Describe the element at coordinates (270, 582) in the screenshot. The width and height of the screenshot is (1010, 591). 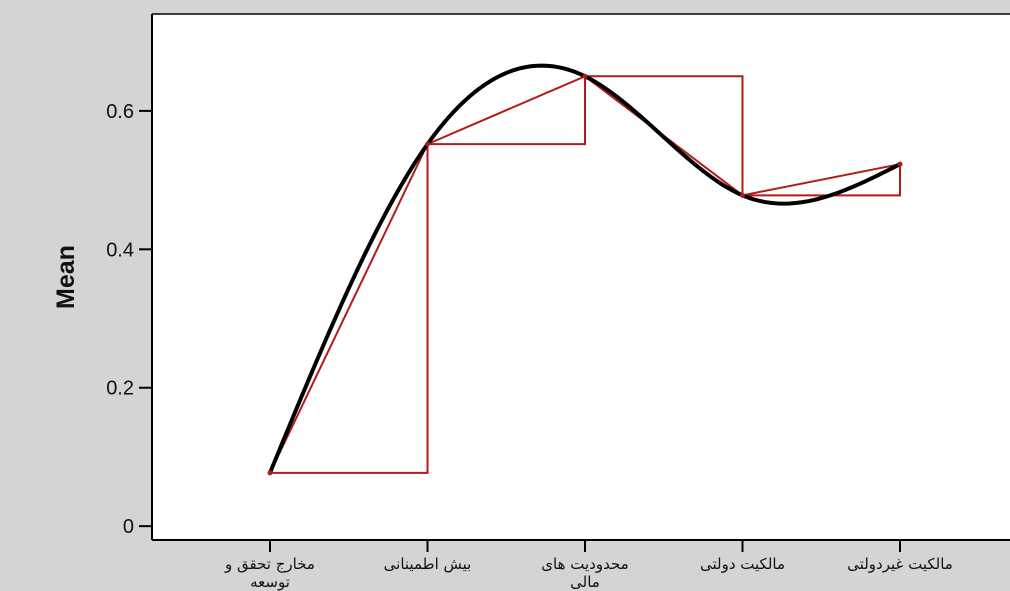
I see `x-category-label-line: توسعه` at that location.